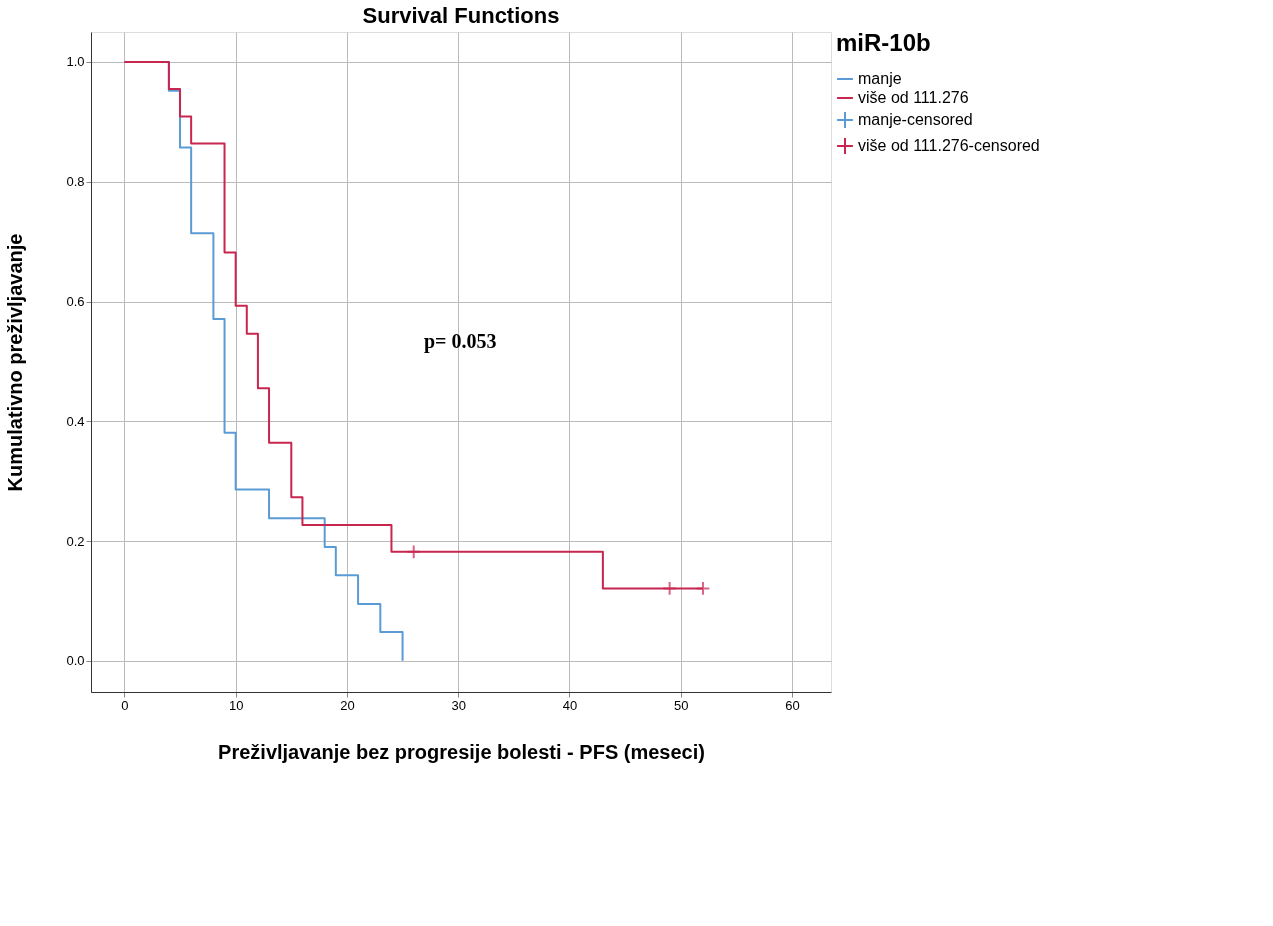 The width and height of the screenshot is (1273, 926). Describe the element at coordinates (461, 751) in the screenshot. I see `x-axis-title: Preživljavanje bez progresije bolesti - PFS (meseci)` at that location.